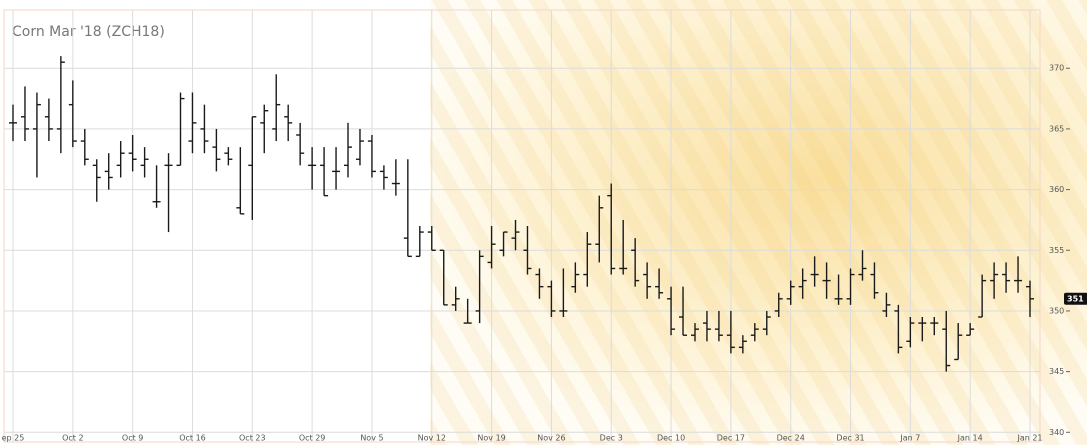  What do you see at coordinates (1056, 310) in the screenshot?
I see `y-tick-label: 350` at bounding box center [1056, 310].